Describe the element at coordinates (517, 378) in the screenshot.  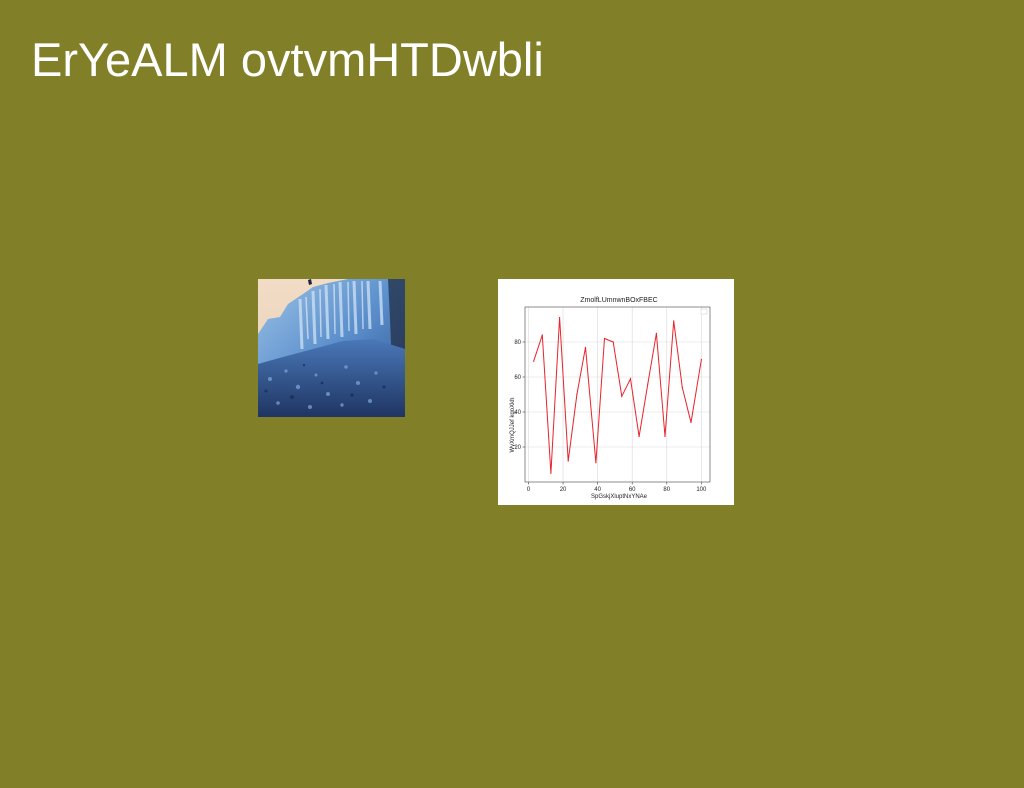
I see `y-tick-label: 60` at that location.